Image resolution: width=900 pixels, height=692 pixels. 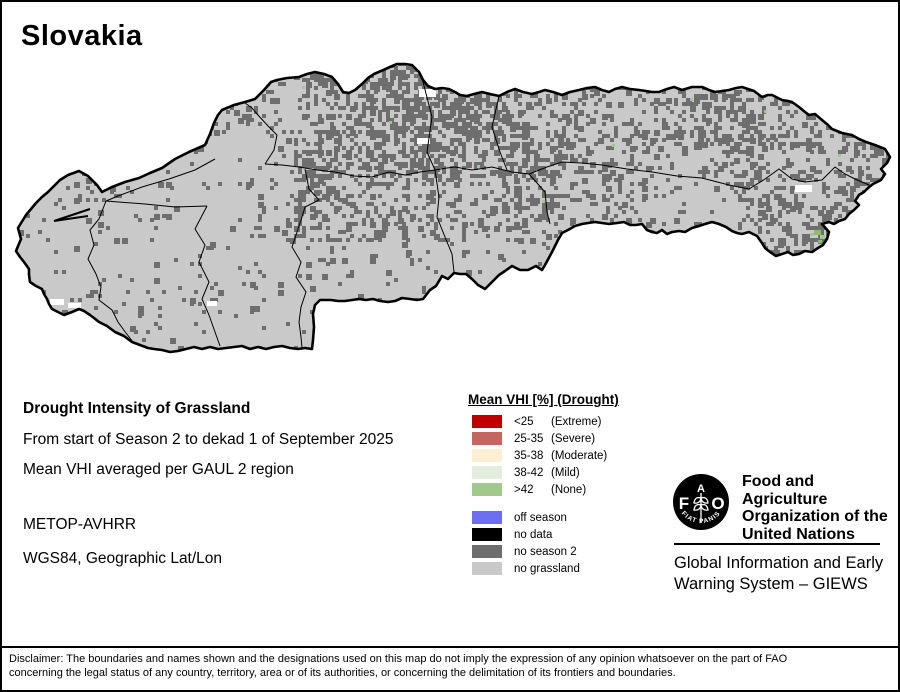 I want to click on fao-org-line: Organization of the, so click(x=815, y=516).